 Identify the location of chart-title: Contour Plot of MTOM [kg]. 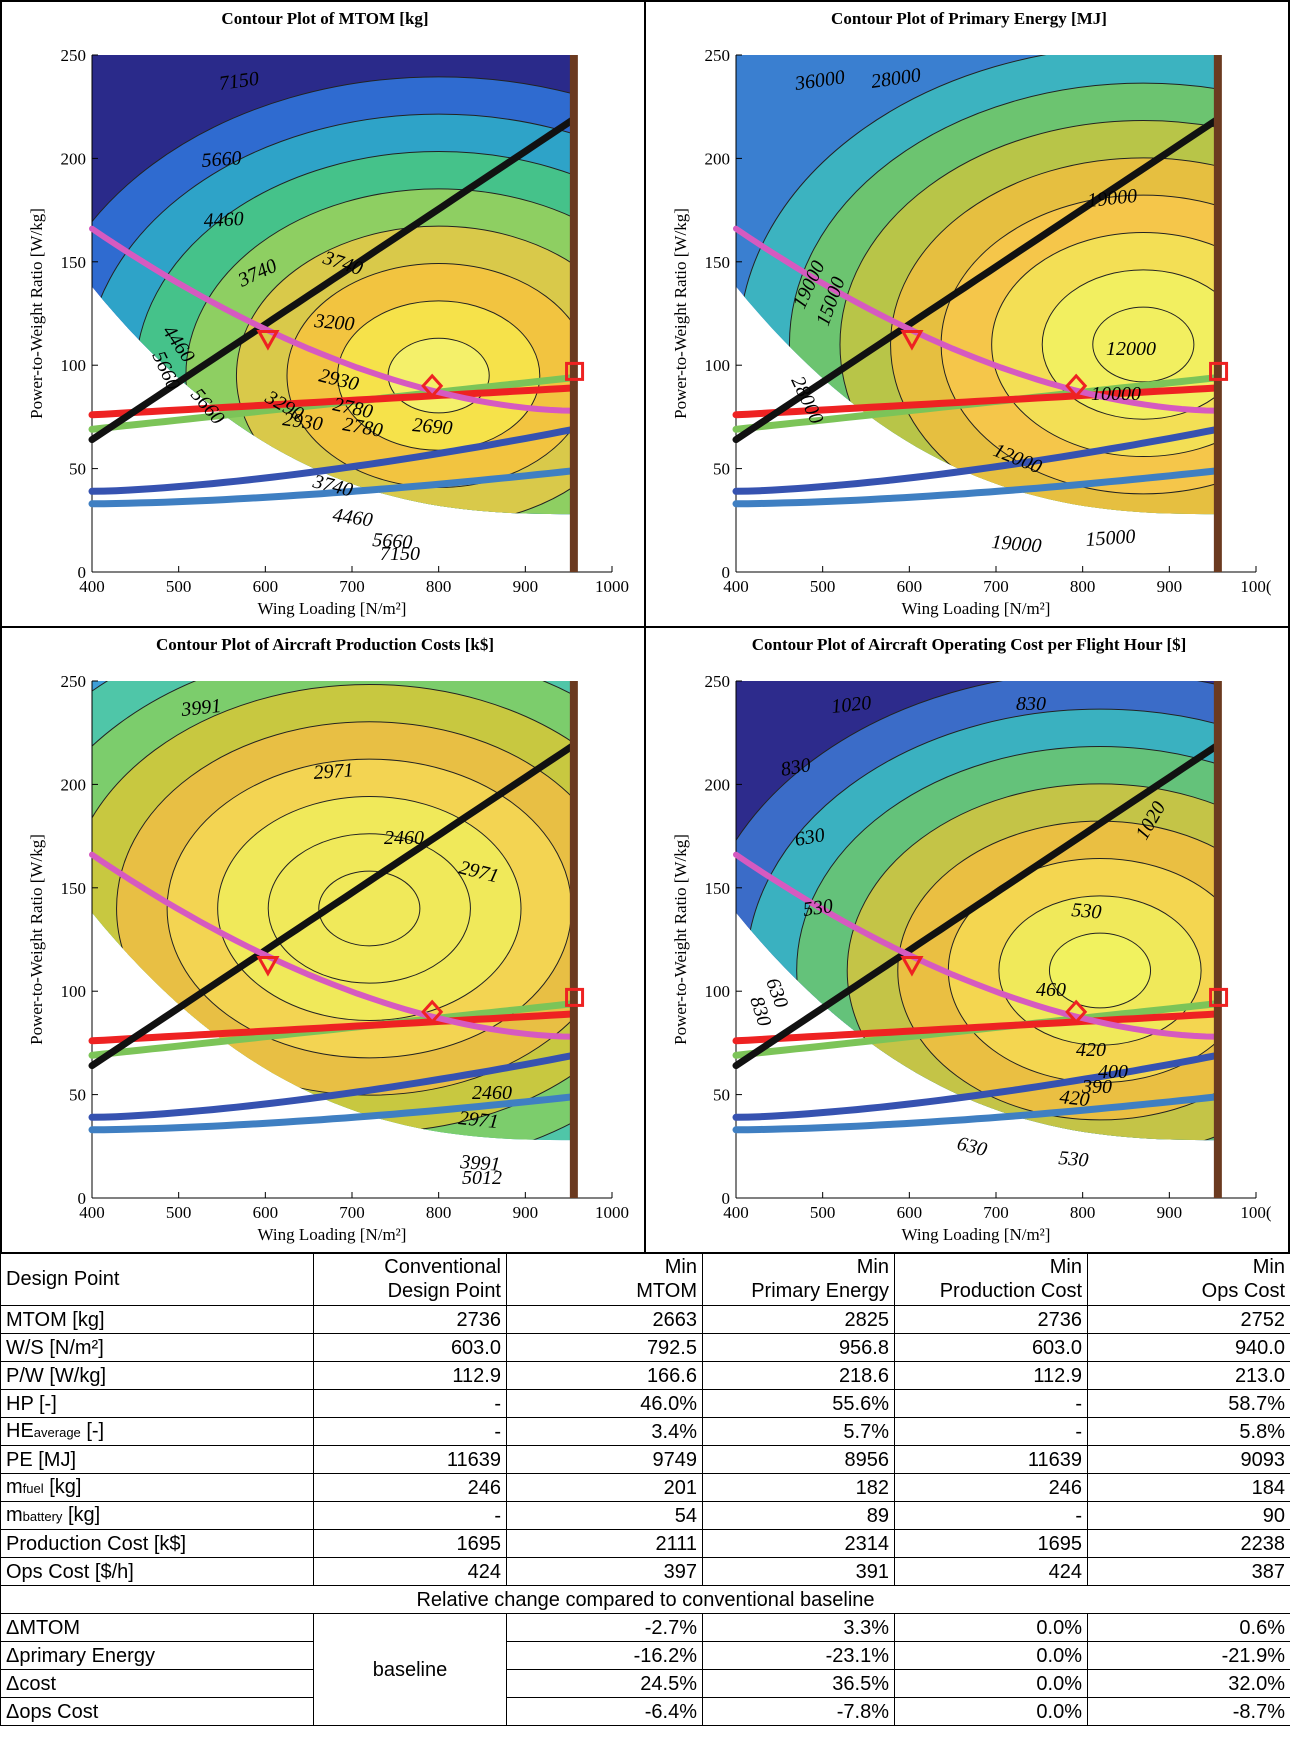
(324, 18).